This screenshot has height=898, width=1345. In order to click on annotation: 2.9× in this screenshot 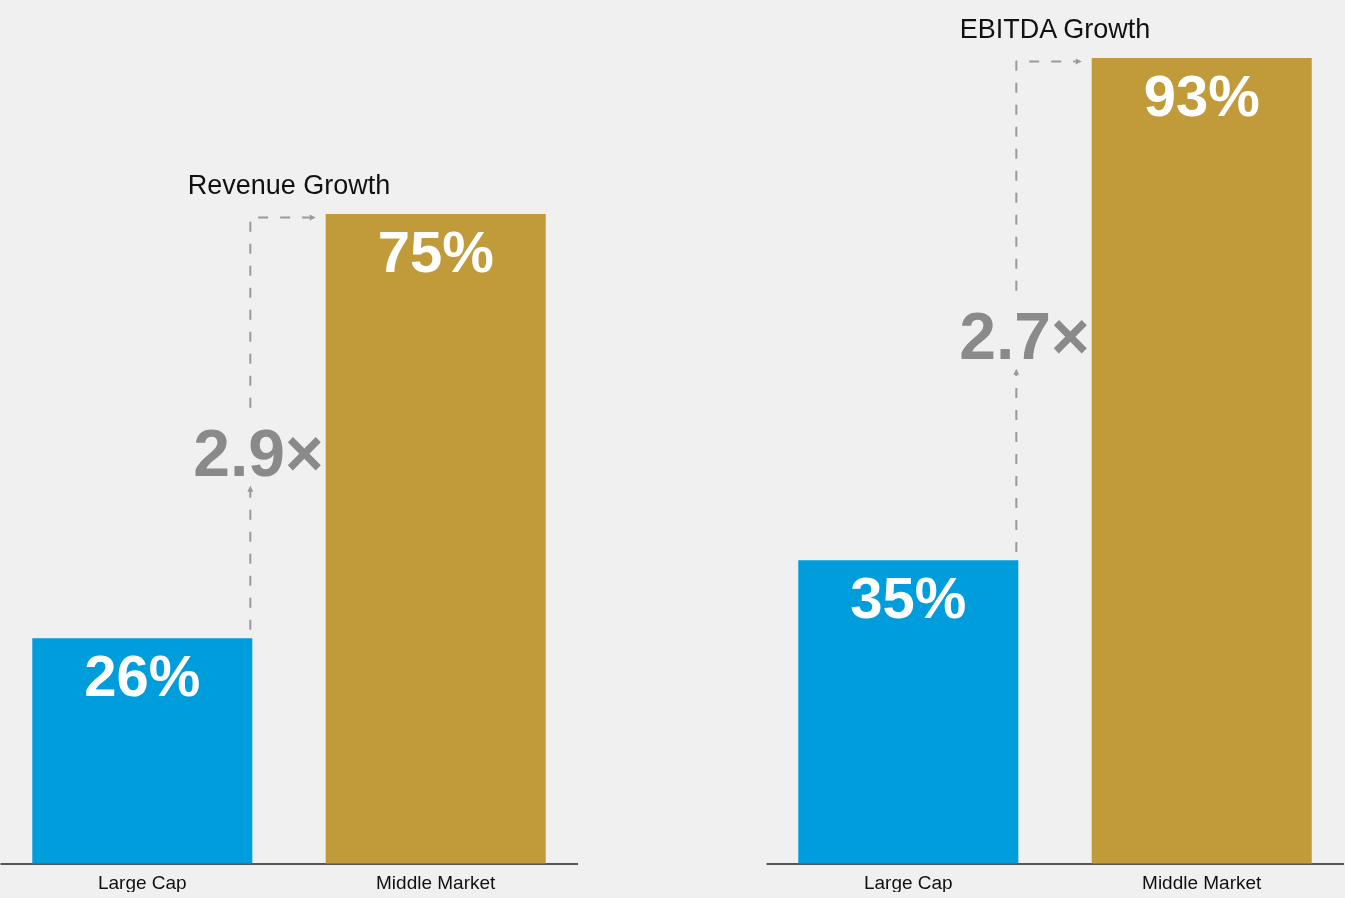, I will do `click(258, 452)`.